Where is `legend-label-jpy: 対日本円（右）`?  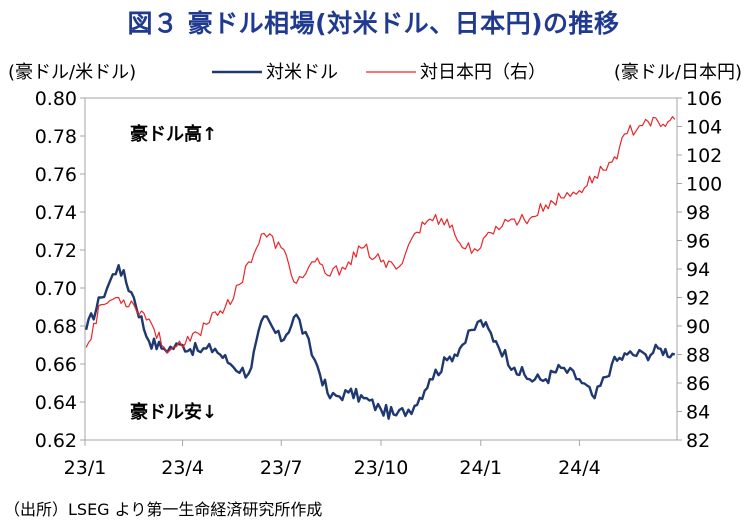 legend-label-jpy: 対日本円（右） is located at coordinates (483, 72).